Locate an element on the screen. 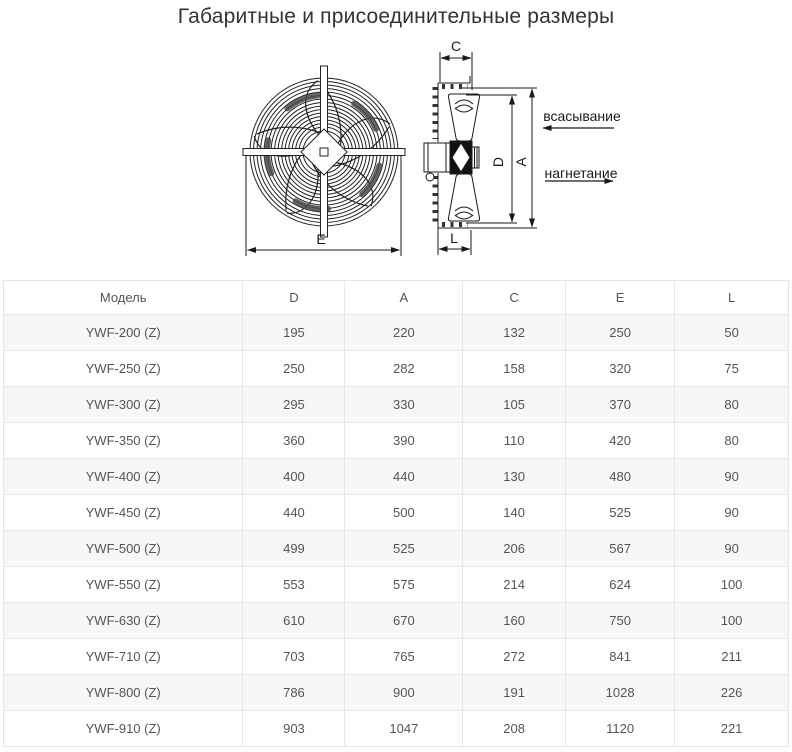  value-cell: 765 is located at coordinates (404, 656).